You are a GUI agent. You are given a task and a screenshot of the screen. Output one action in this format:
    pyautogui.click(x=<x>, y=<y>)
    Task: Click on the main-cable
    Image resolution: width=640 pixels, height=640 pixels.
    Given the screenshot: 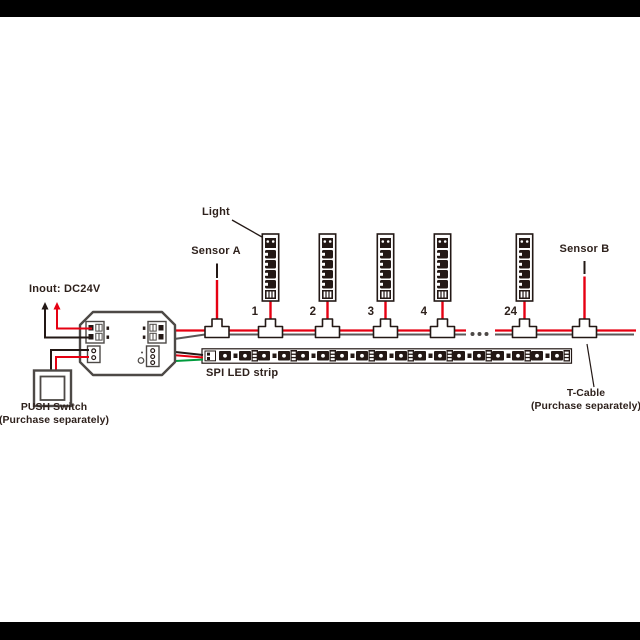 What is the action you would take?
    pyautogui.click(x=399, y=335)
    